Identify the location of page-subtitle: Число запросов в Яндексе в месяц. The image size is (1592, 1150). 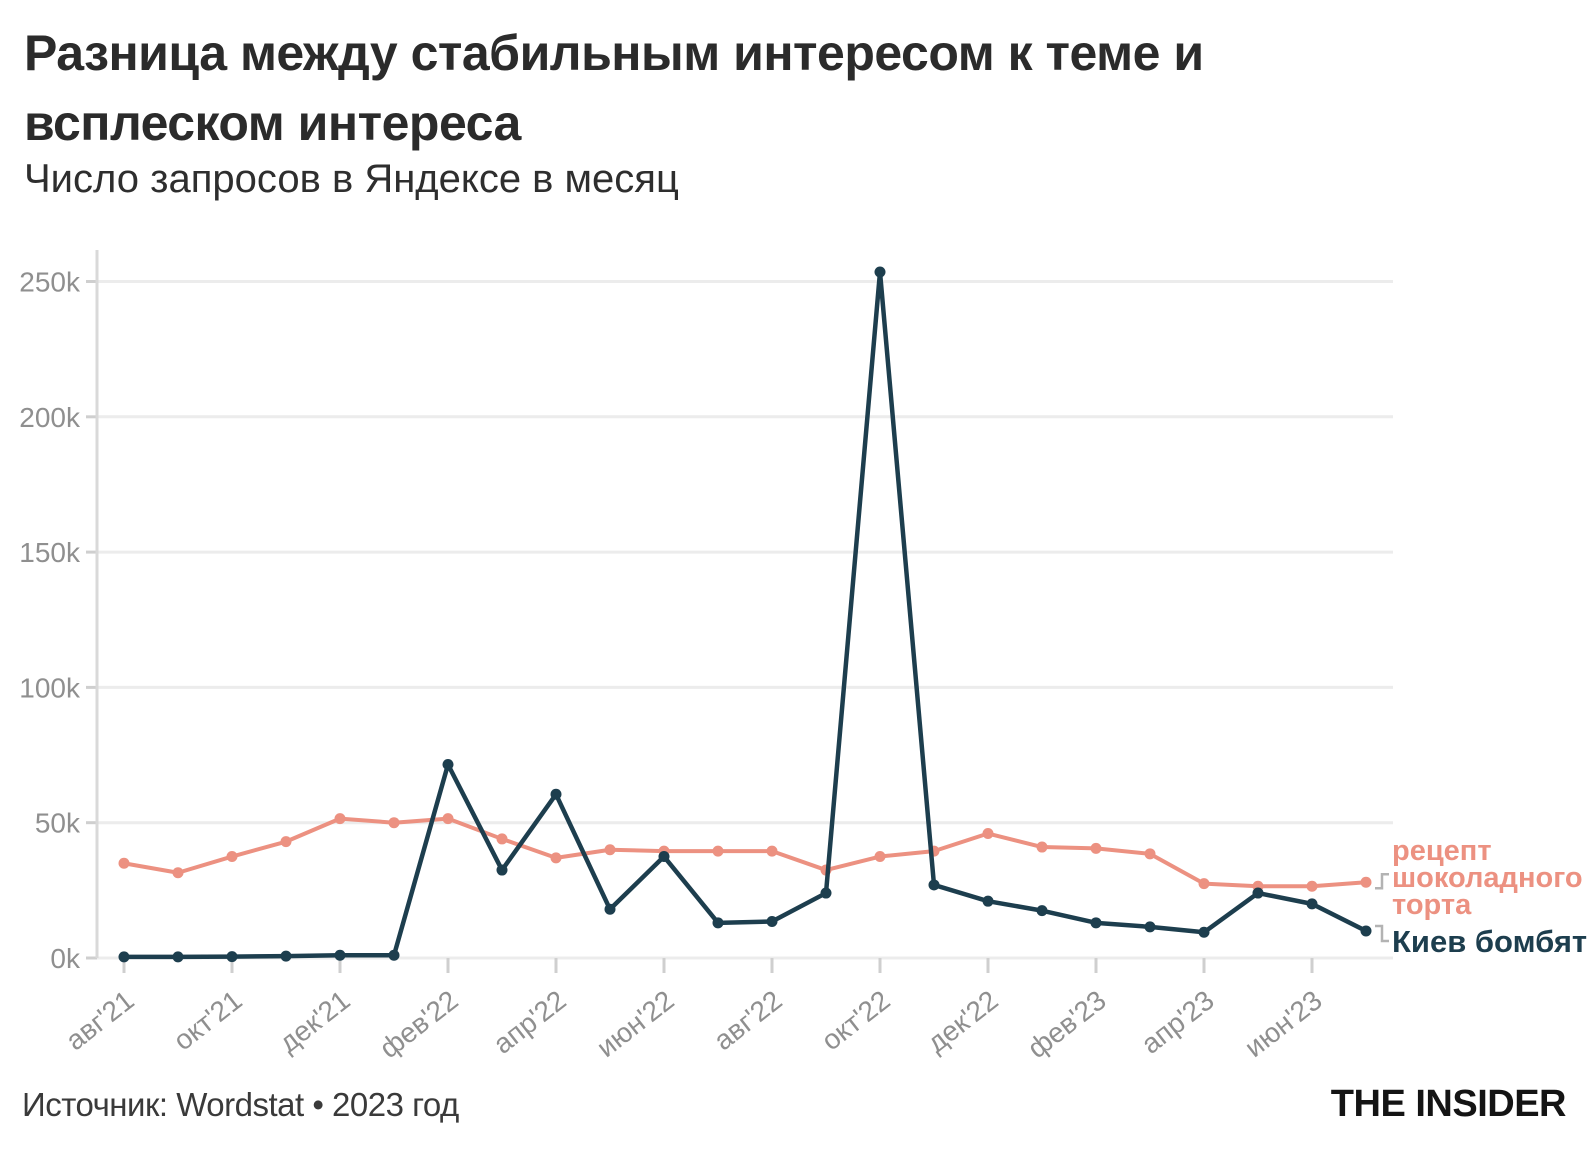
(351, 179).